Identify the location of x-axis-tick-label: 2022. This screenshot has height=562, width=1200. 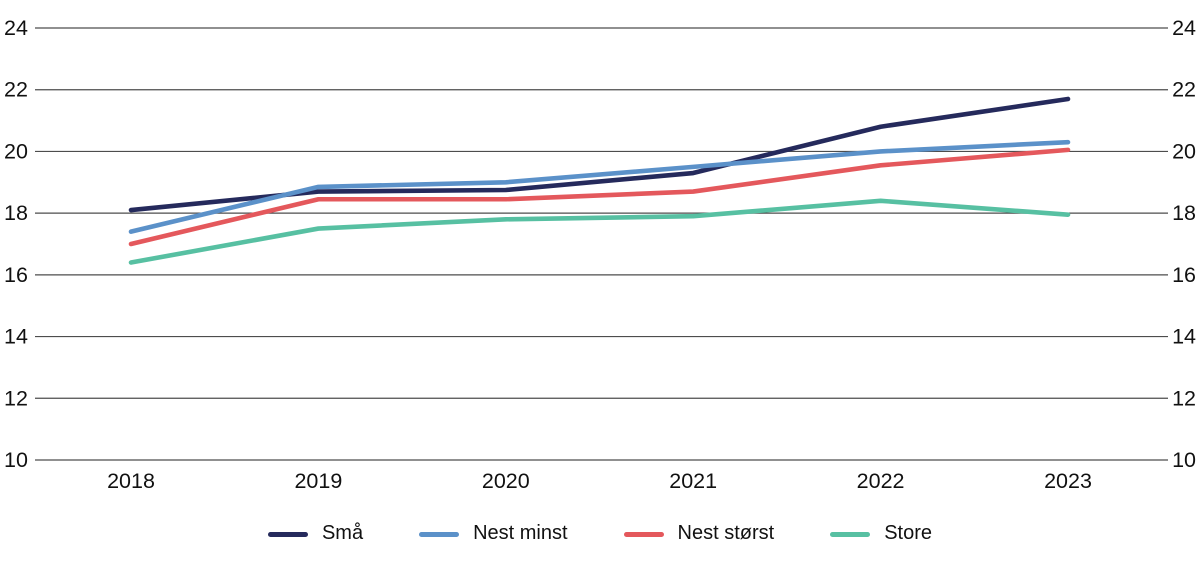
(881, 481).